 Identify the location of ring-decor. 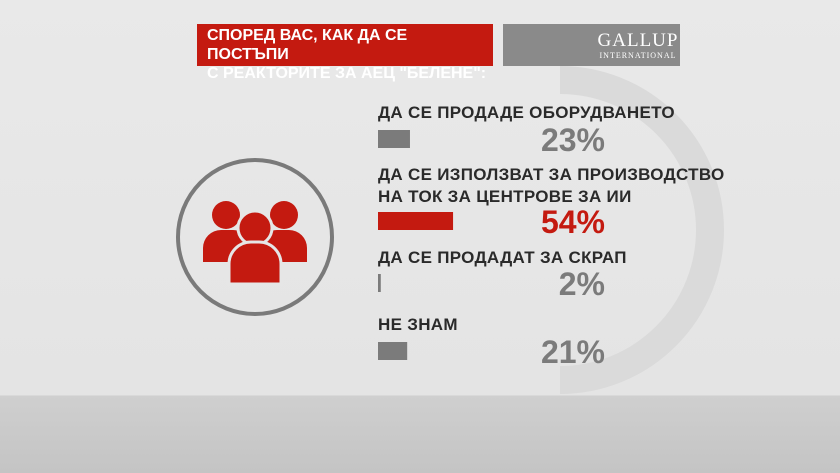
(641, 230).